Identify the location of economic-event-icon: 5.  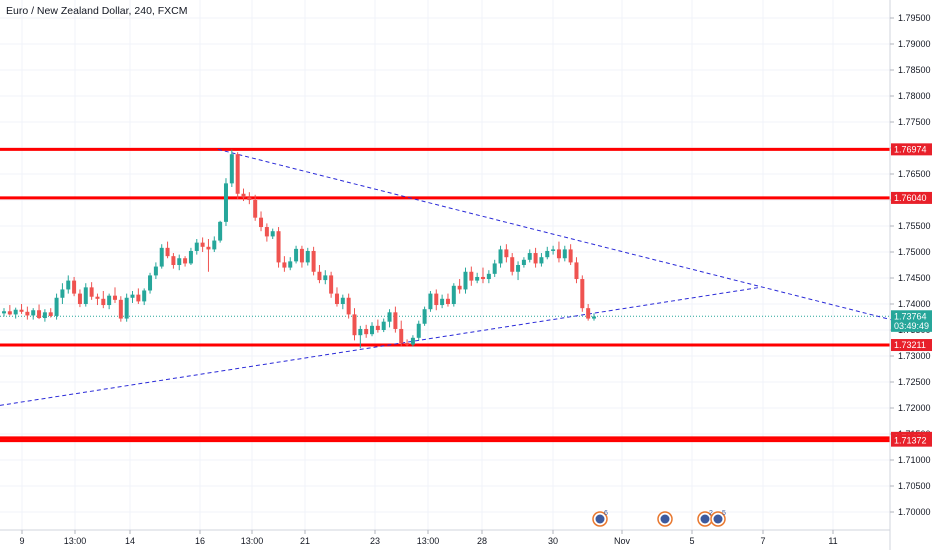
(718, 518).